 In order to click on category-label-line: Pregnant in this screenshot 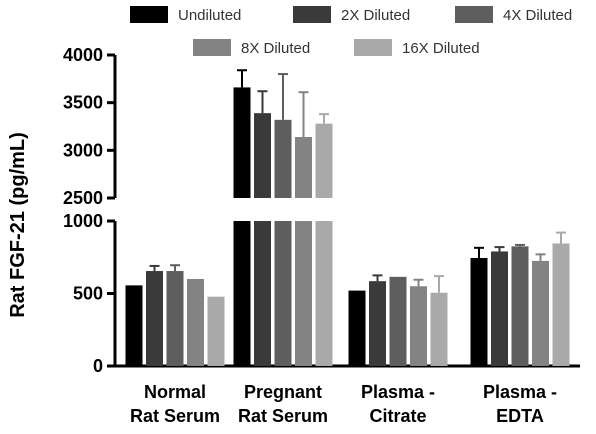, I will do `click(283, 392)`.